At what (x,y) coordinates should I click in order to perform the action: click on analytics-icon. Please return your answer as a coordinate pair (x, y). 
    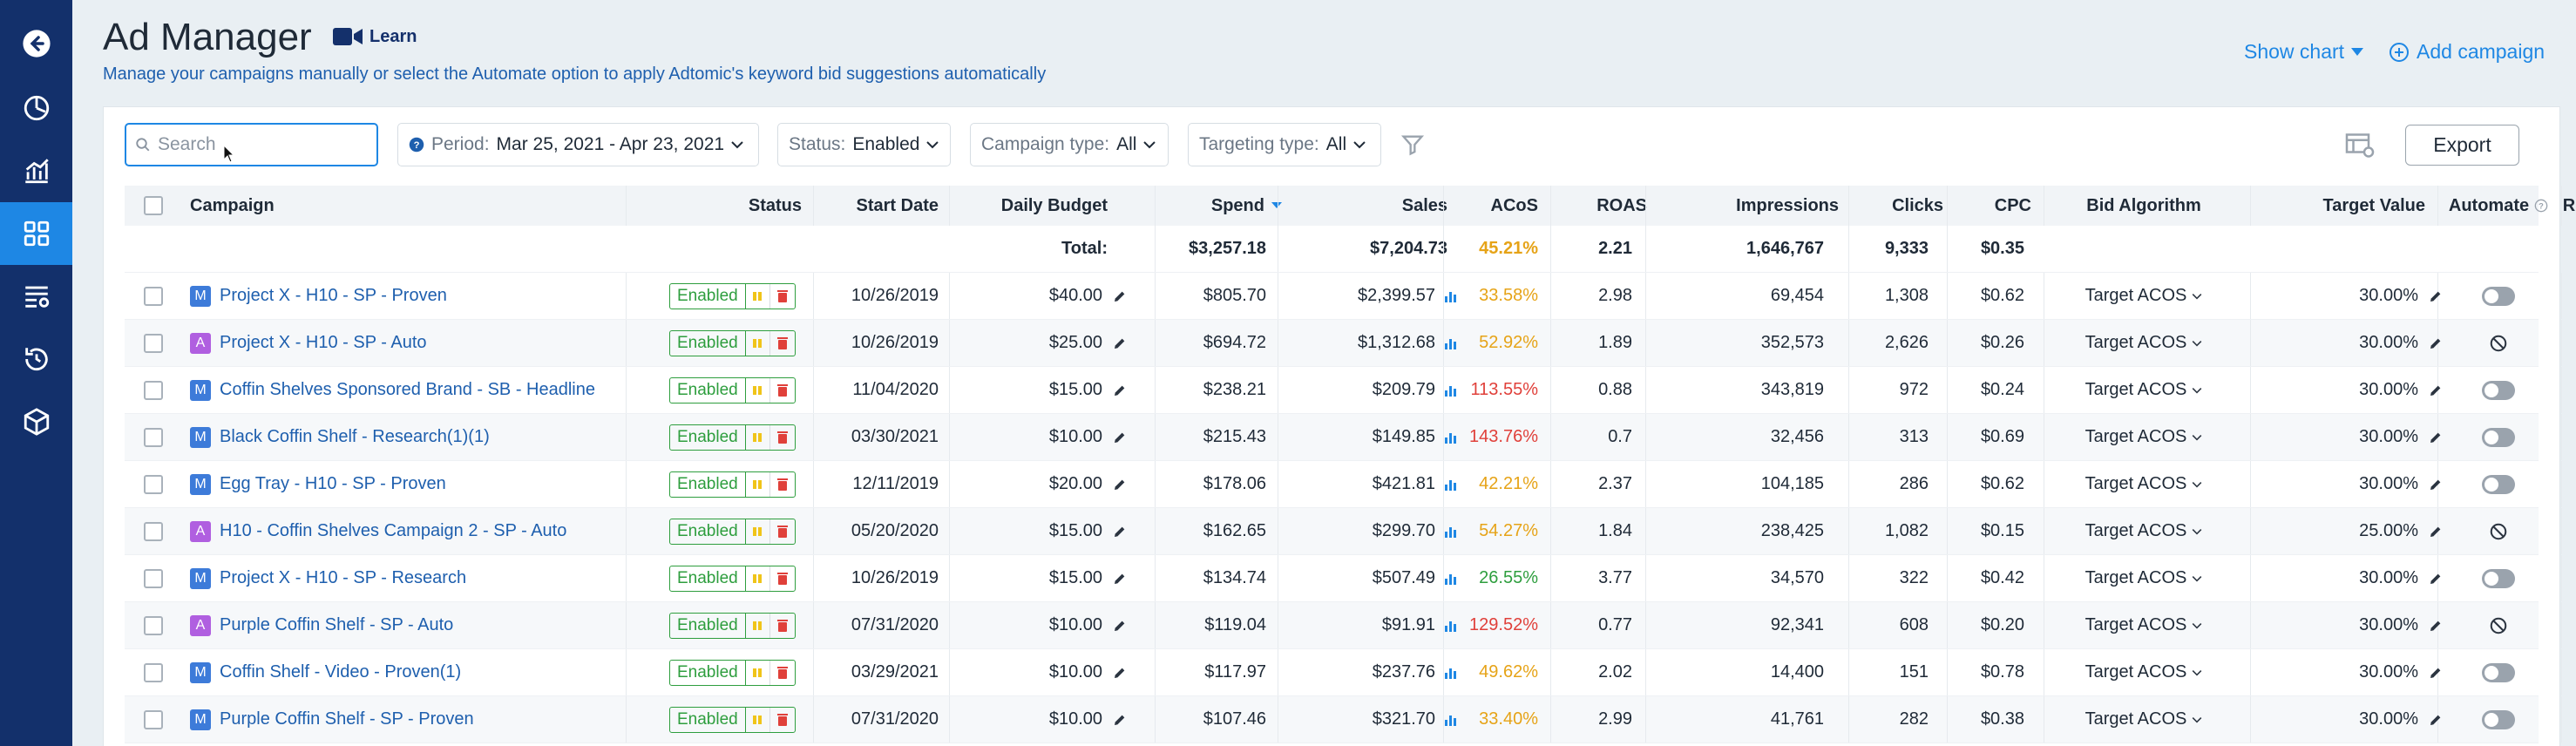
    Looking at the image, I should click on (36, 171).